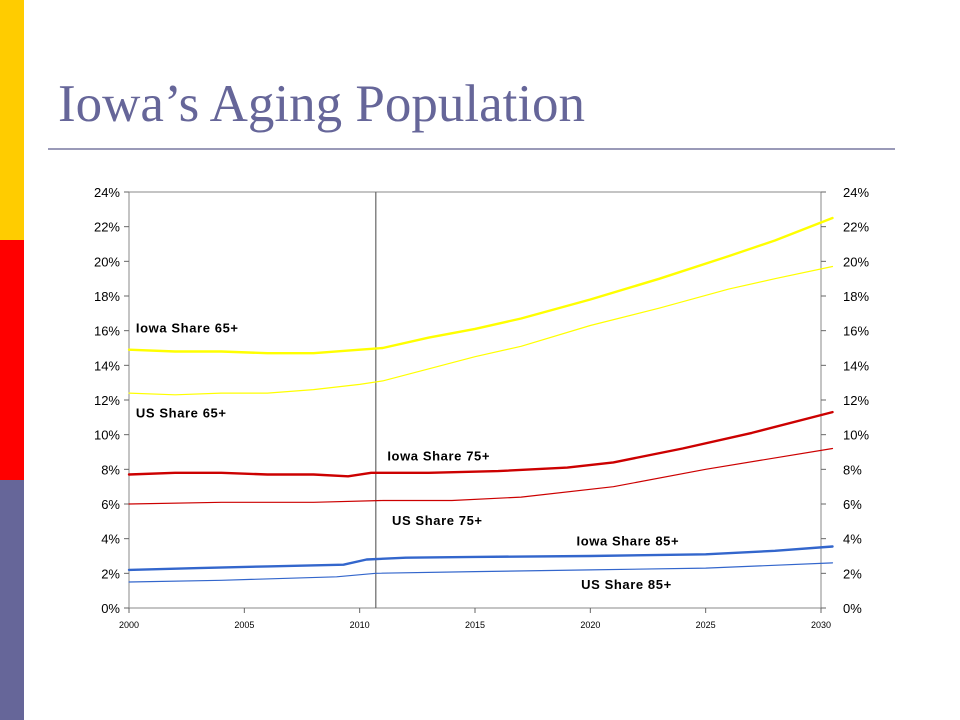 Image resolution: width=960 pixels, height=720 pixels. What do you see at coordinates (627, 541) in the screenshot?
I see `series-annotation: Iowa Share 85+` at bounding box center [627, 541].